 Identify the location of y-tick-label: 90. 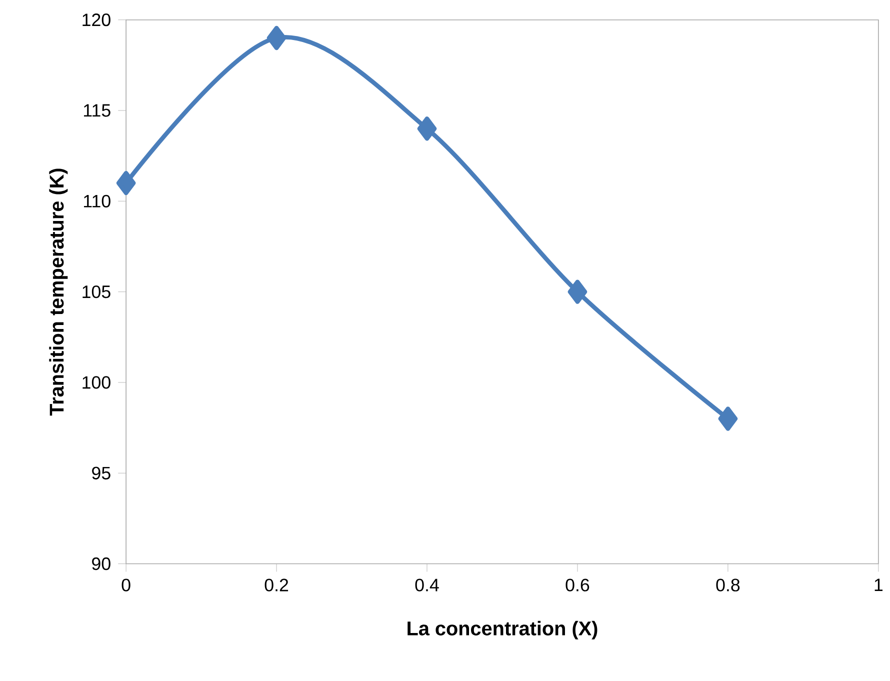
(101, 563).